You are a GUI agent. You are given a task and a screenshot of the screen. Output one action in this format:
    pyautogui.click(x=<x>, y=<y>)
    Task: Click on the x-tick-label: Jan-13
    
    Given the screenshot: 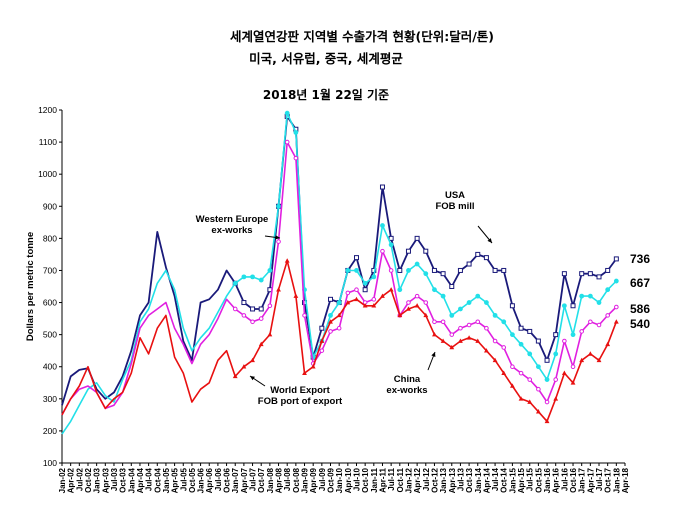 What is the action you would take?
    pyautogui.click(x=443, y=480)
    